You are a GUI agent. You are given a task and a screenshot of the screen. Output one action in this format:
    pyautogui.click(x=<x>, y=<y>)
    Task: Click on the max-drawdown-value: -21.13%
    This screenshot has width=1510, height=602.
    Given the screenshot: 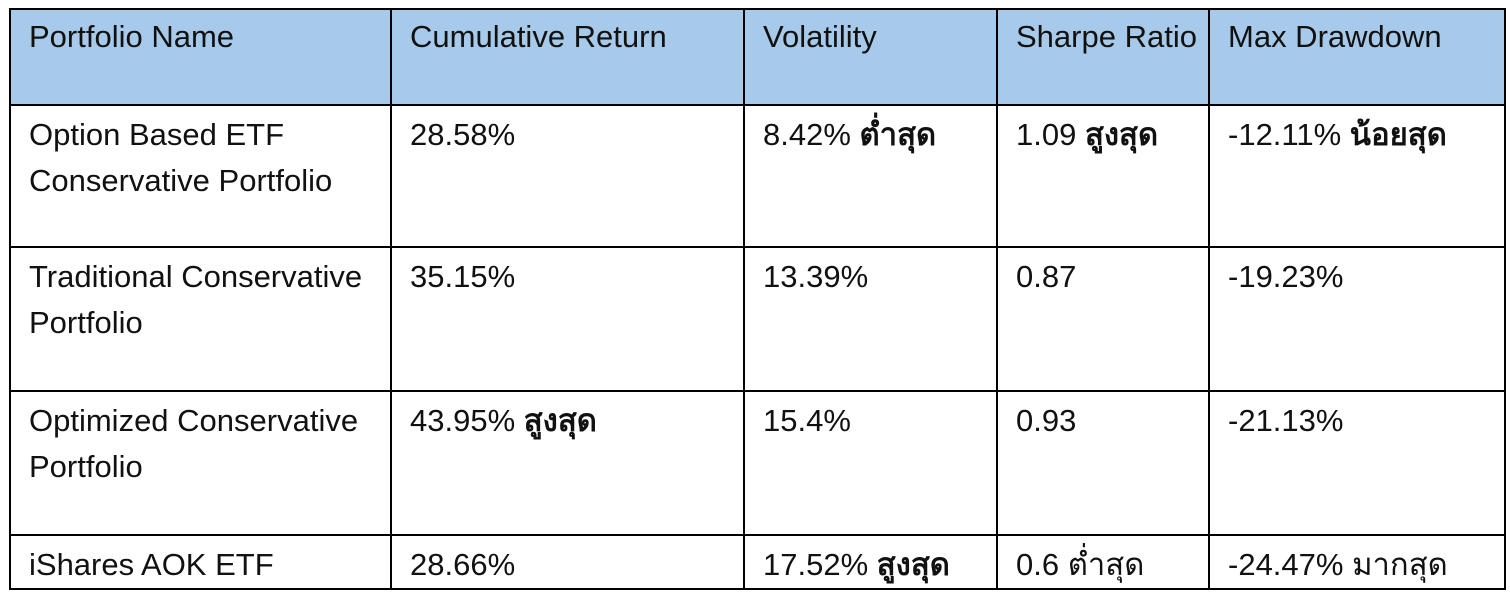 What is the action you would take?
    pyautogui.click(x=1286, y=420)
    